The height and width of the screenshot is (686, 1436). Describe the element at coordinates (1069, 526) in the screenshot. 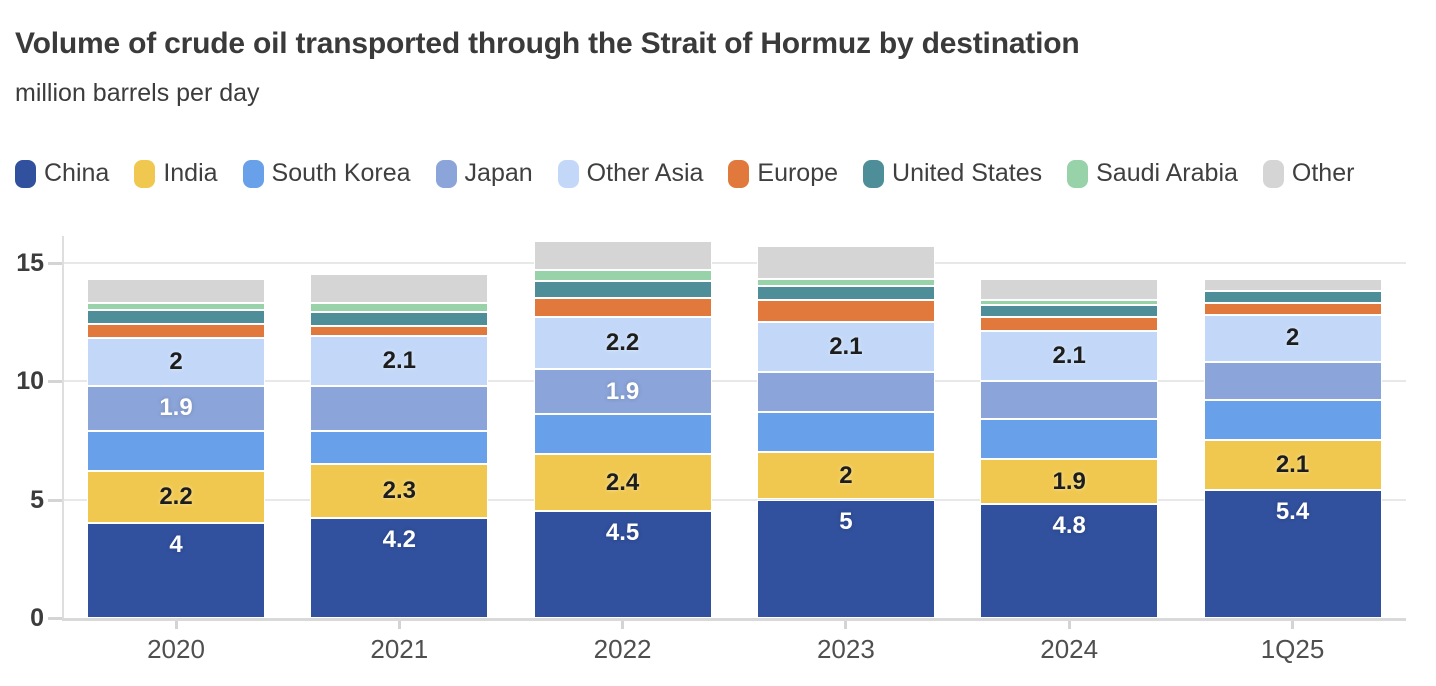

I see `bar-value-label: 4.8` at that location.